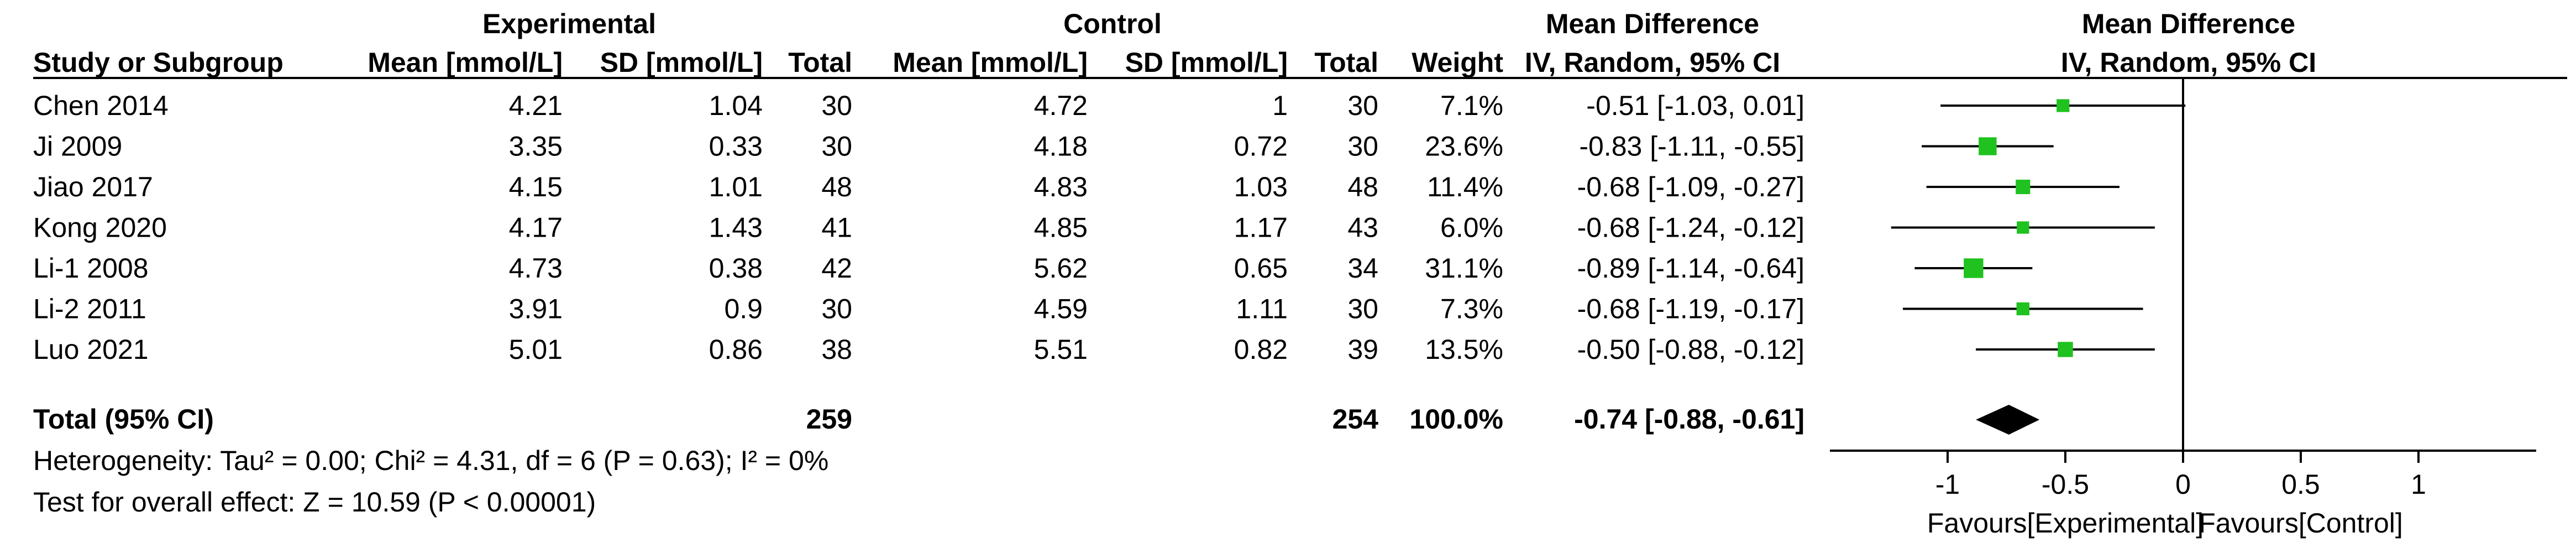  Describe the element at coordinates (1346, 62) in the screenshot. I see `col-ctrl-total: Total` at that location.